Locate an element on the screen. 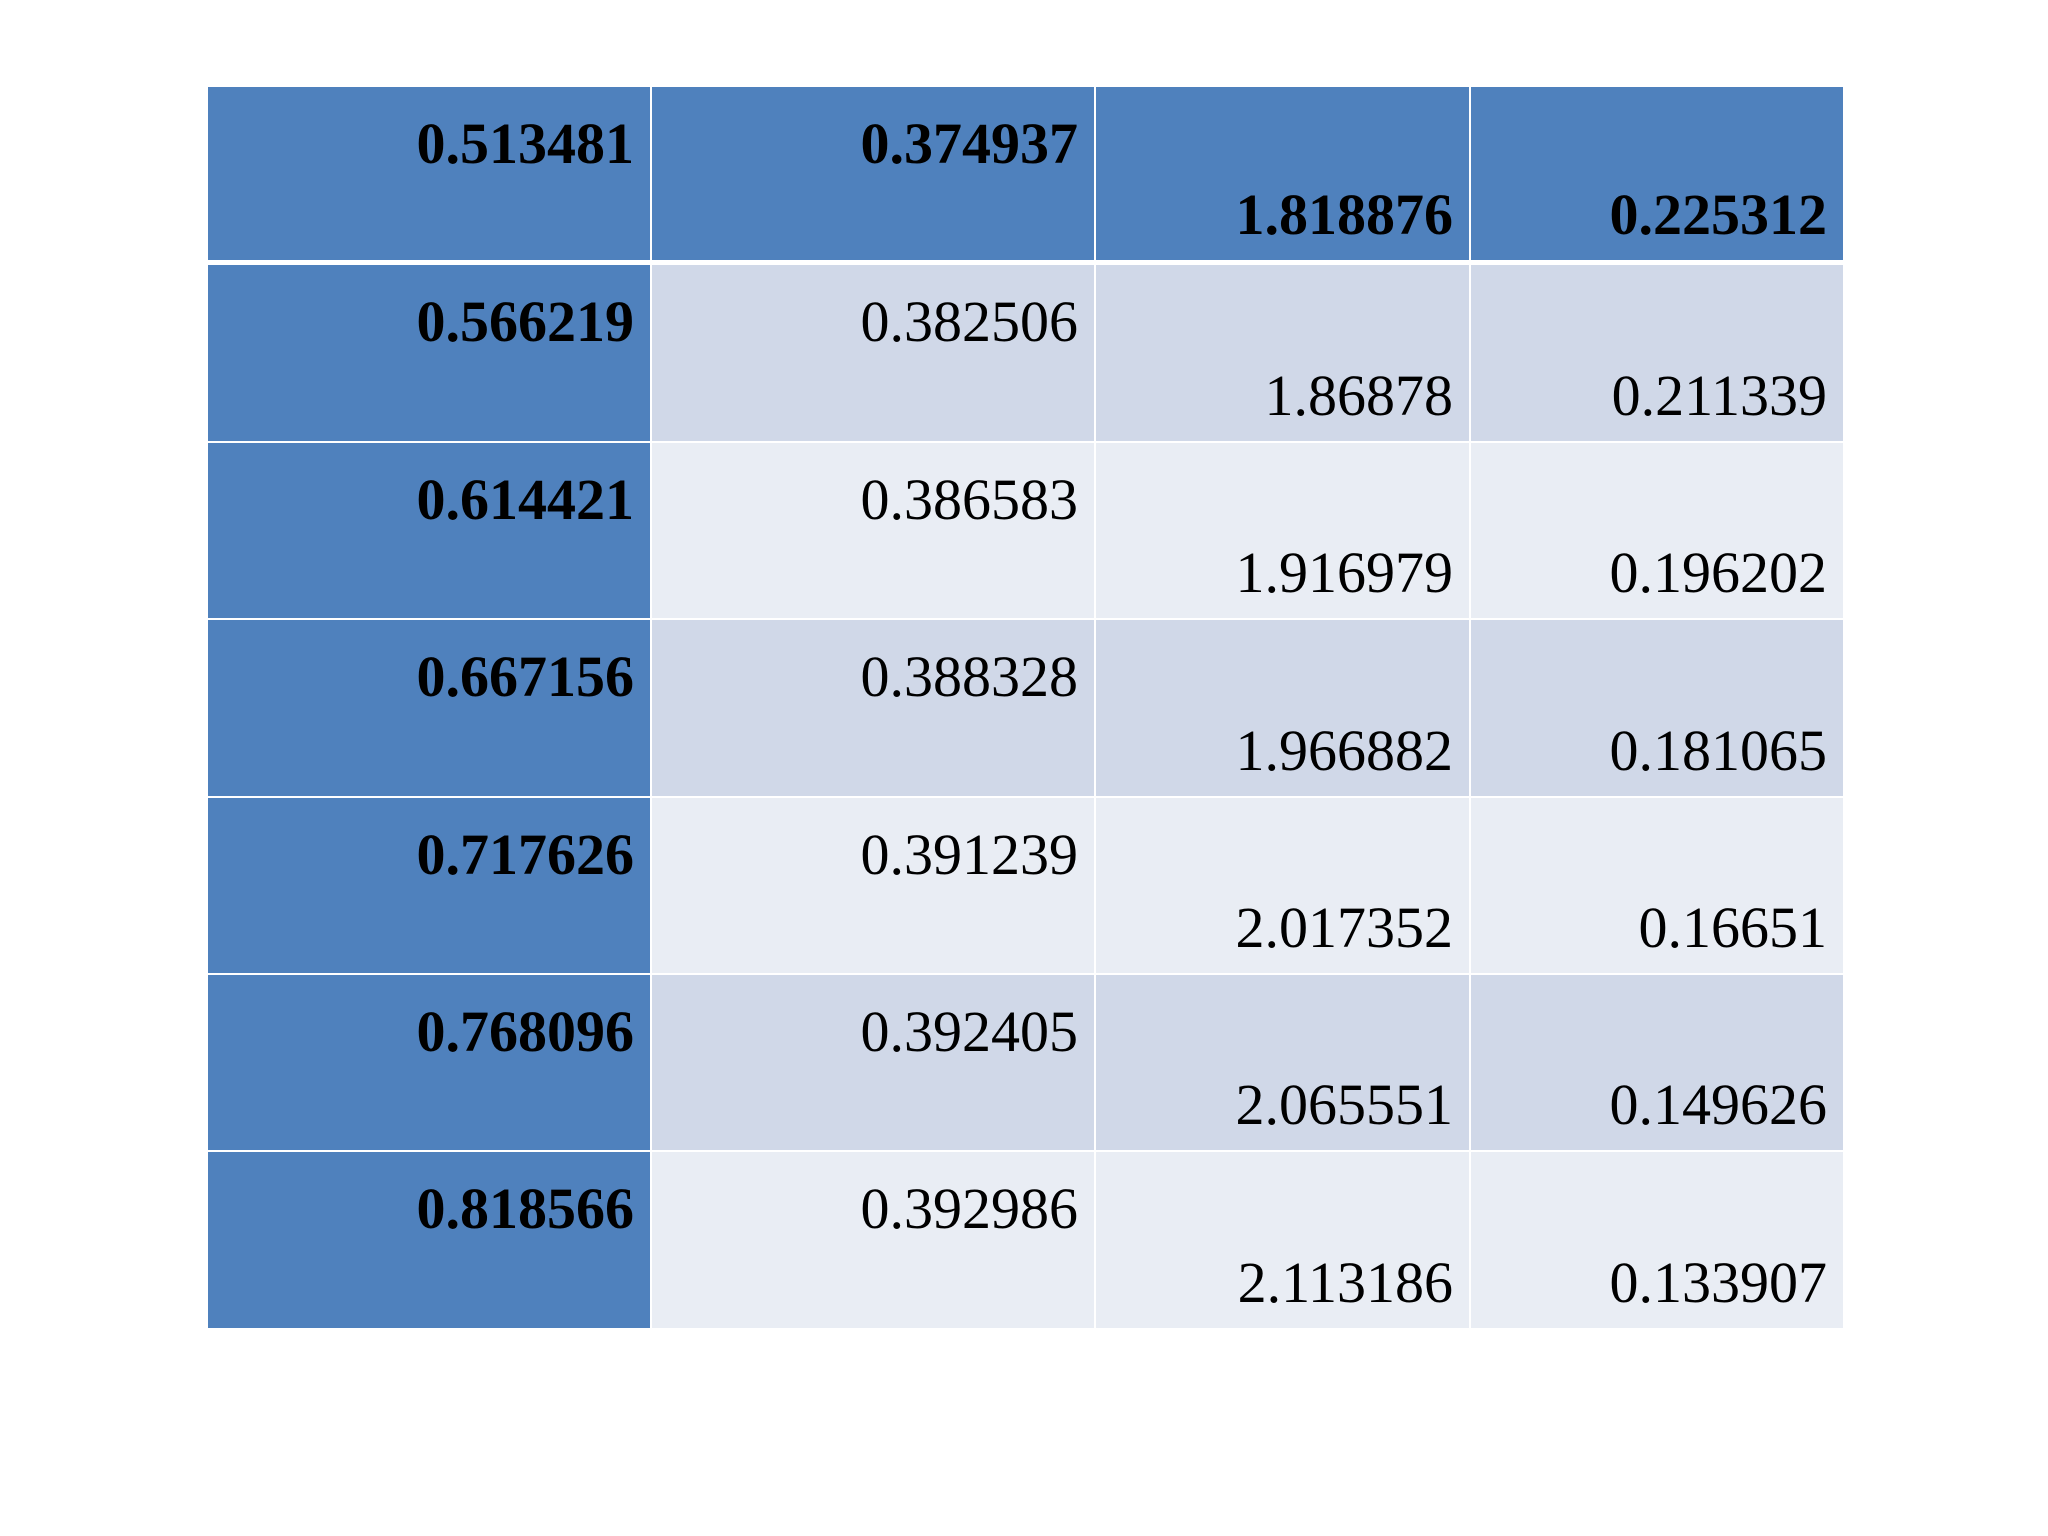  table-cell: 0.391239 is located at coordinates (873, 885).